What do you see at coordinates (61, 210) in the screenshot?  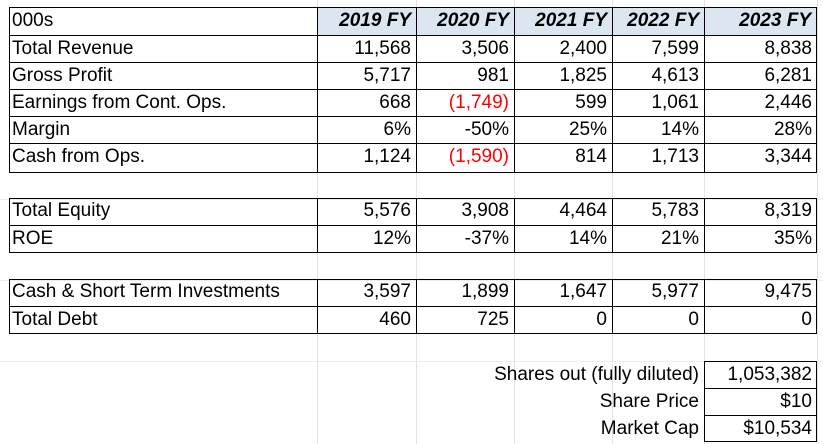 I see `row-label: Total Equity` at bounding box center [61, 210].